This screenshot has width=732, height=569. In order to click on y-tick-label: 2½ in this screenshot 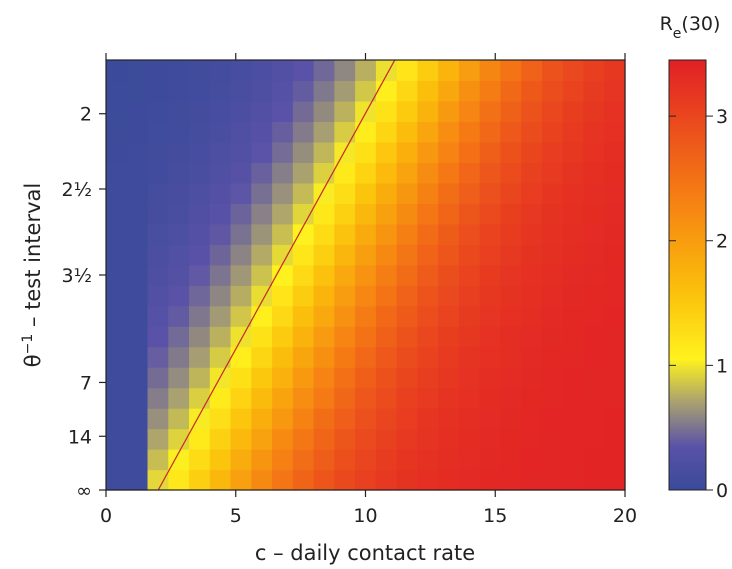, I will do `click(76, 190)`.